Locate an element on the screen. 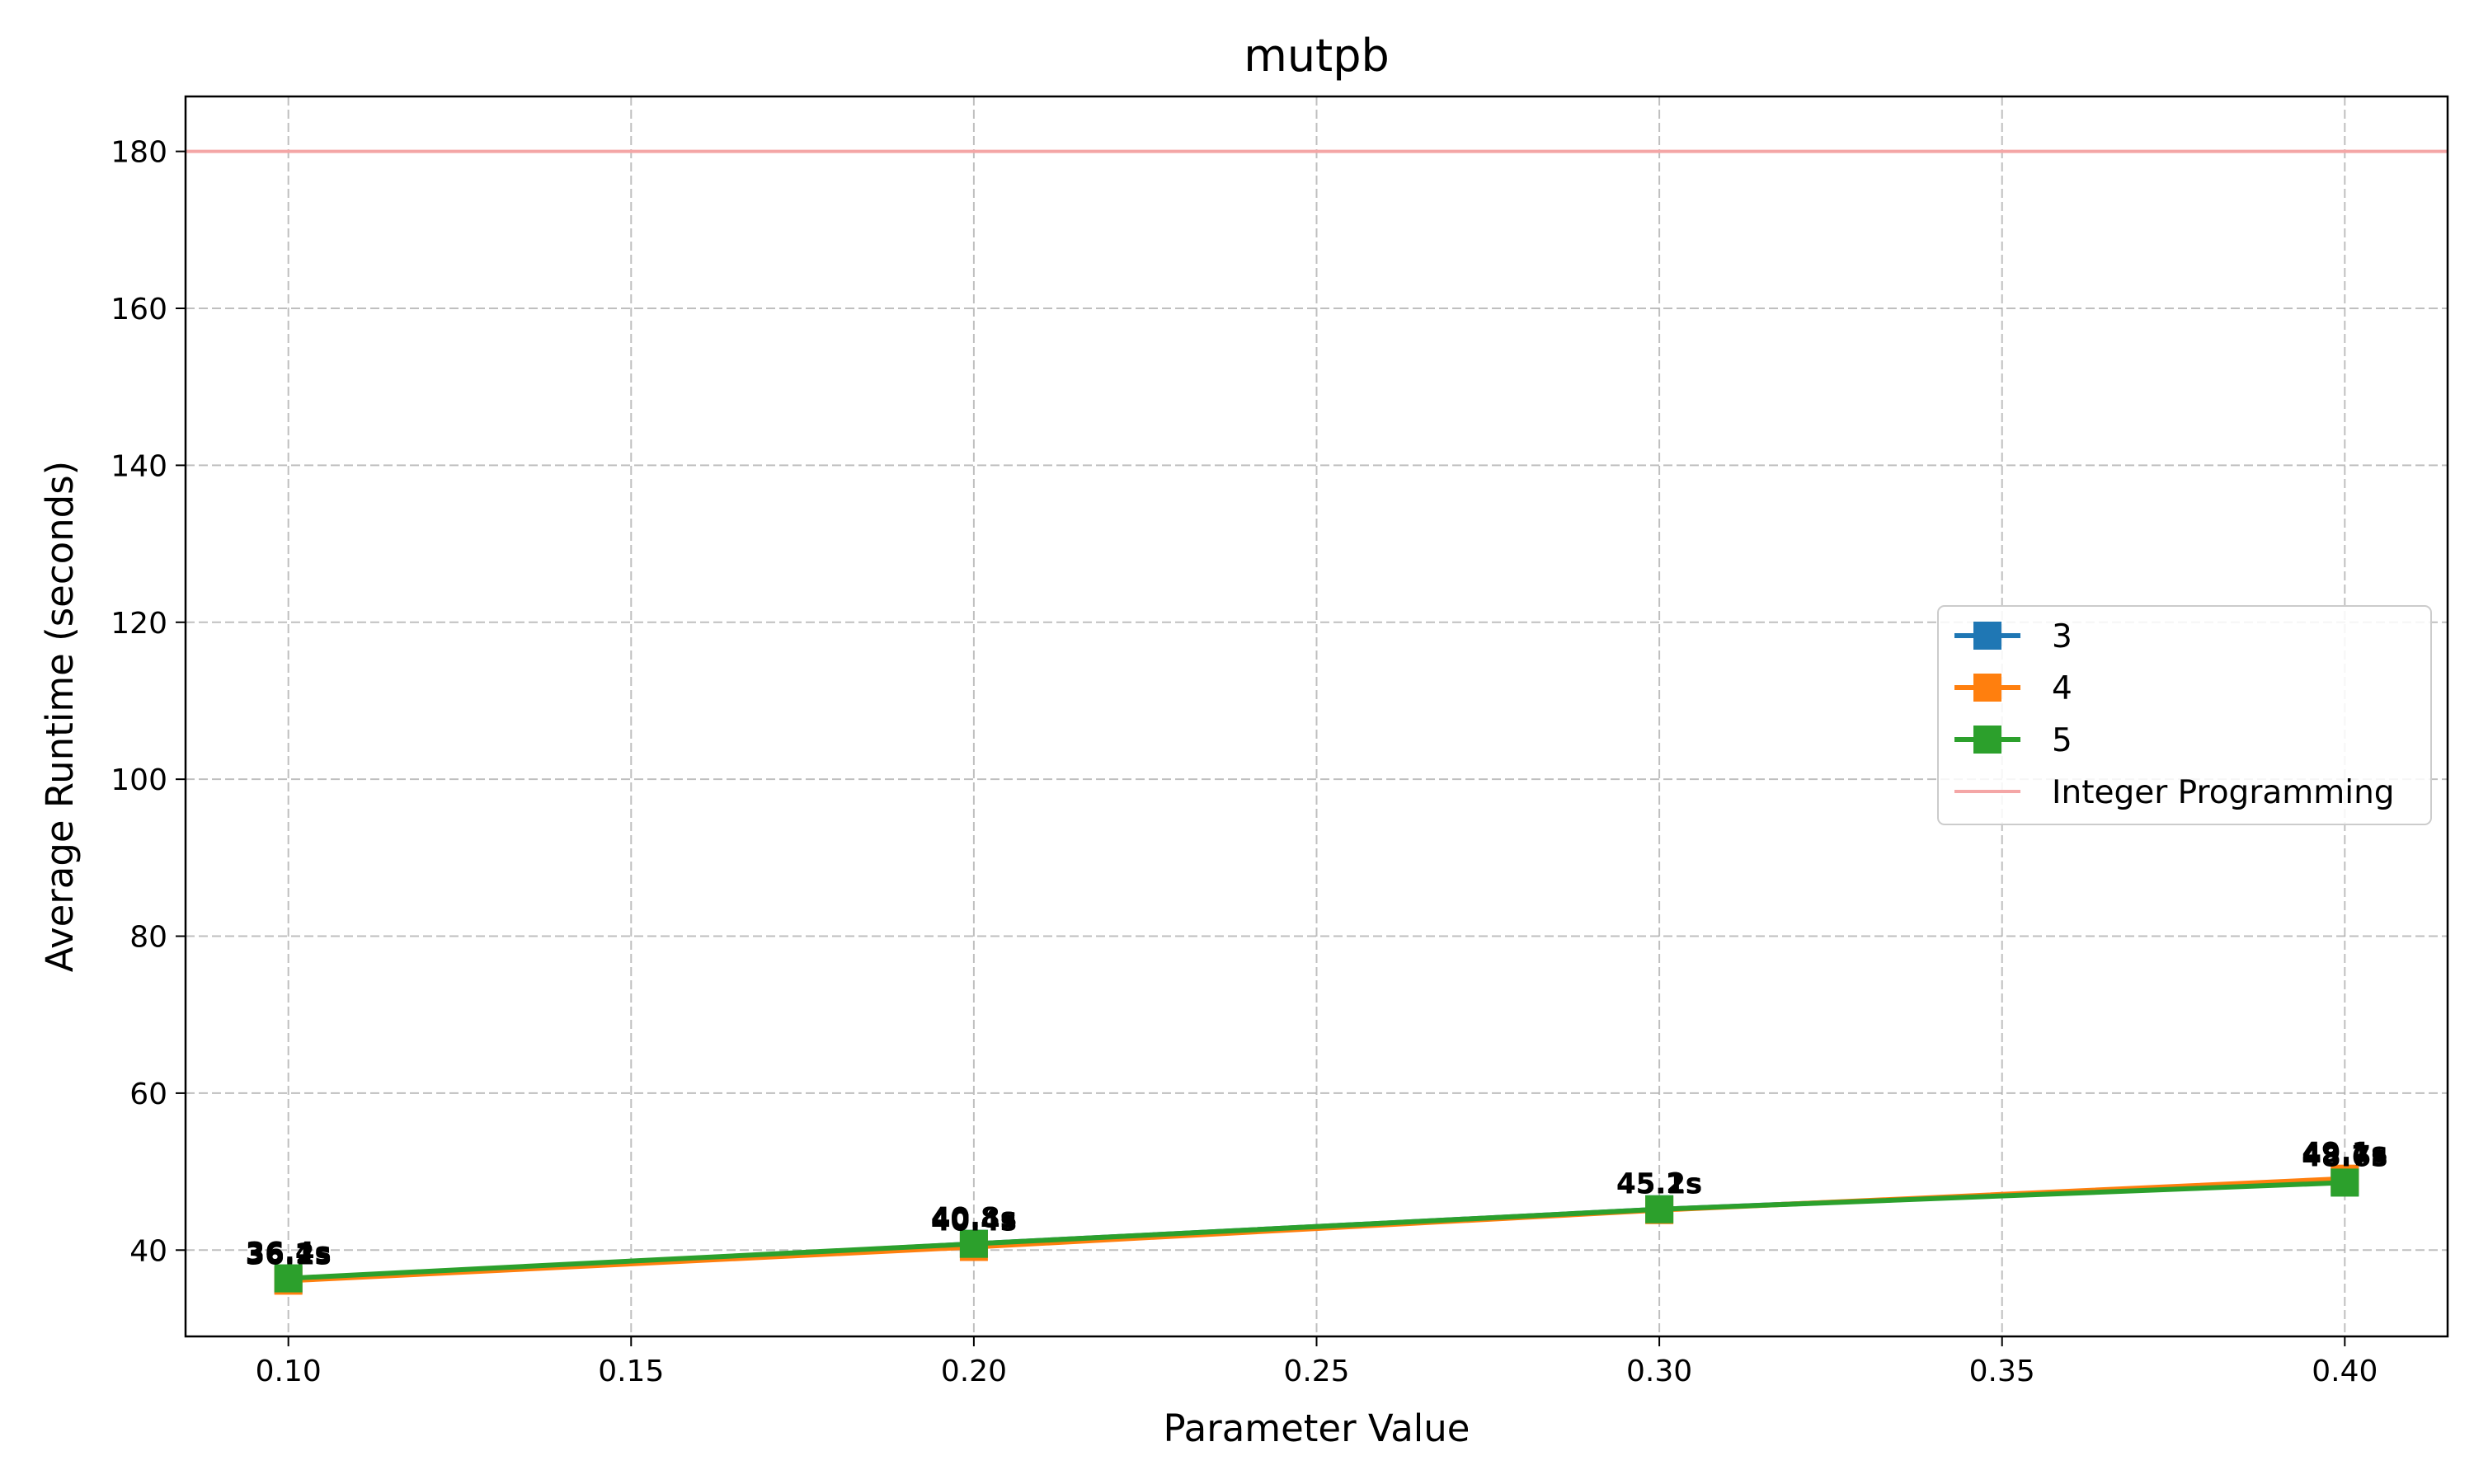 This screenshot has width=2474, height=1484. series-layer is located at coordinates (1316, 1229).